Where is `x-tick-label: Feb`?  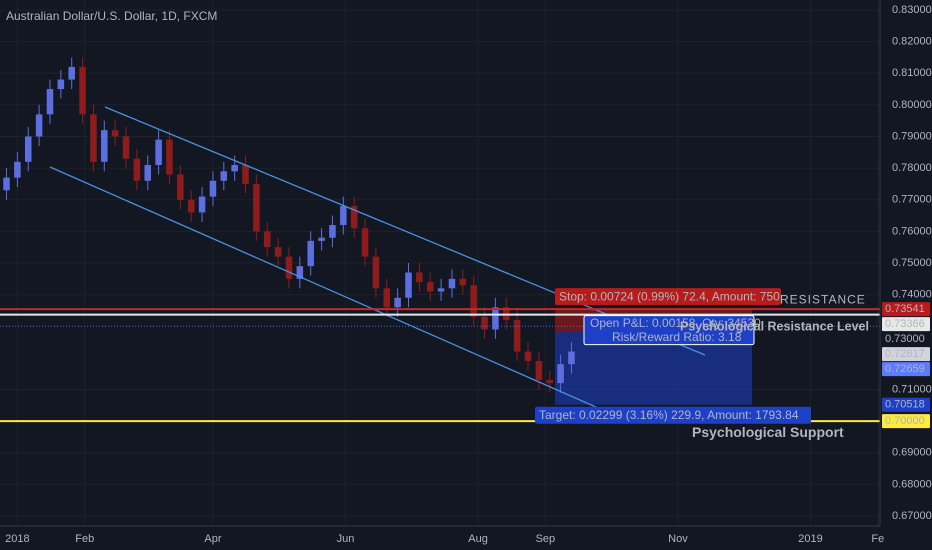 x-tick-label: Feb is located at coordinates (84, 539).